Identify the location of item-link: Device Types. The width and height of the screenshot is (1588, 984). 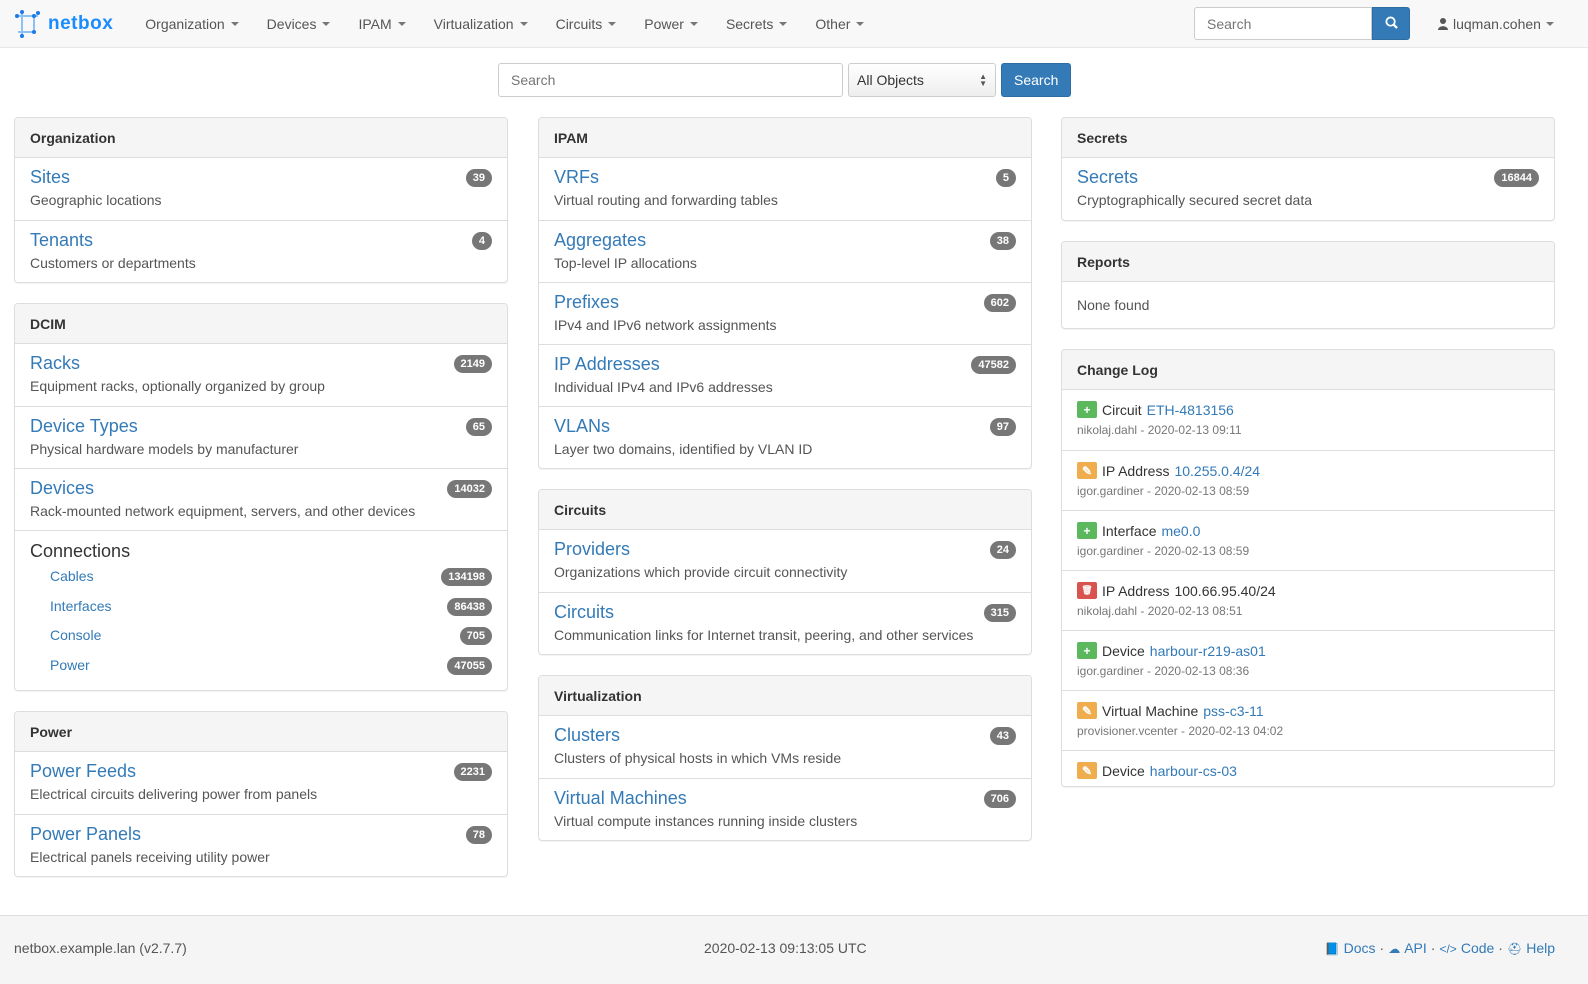
(84, 426).